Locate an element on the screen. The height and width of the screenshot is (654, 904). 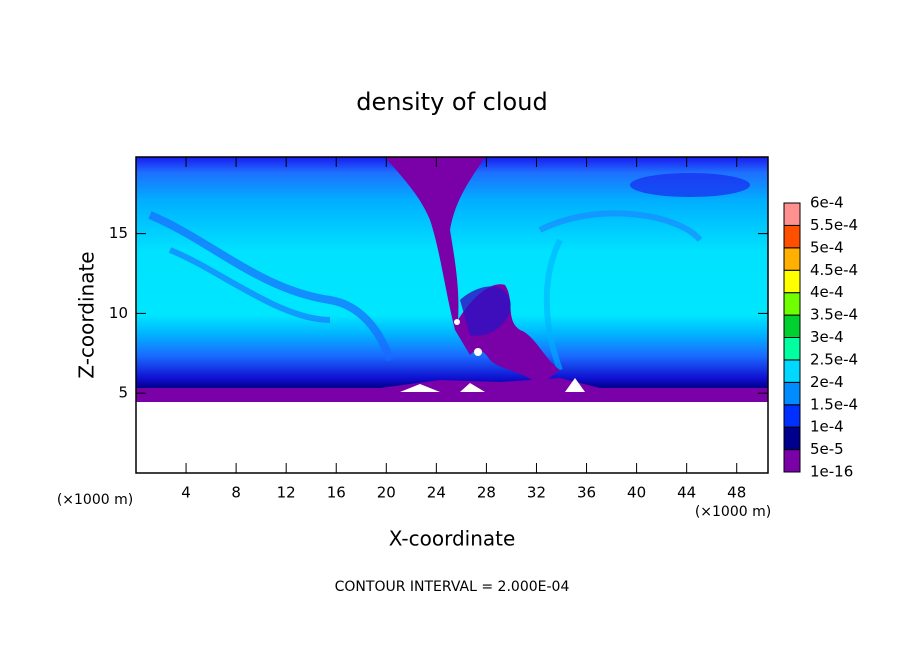
x-tick-label: 20 is located at coordinates (386, 493).